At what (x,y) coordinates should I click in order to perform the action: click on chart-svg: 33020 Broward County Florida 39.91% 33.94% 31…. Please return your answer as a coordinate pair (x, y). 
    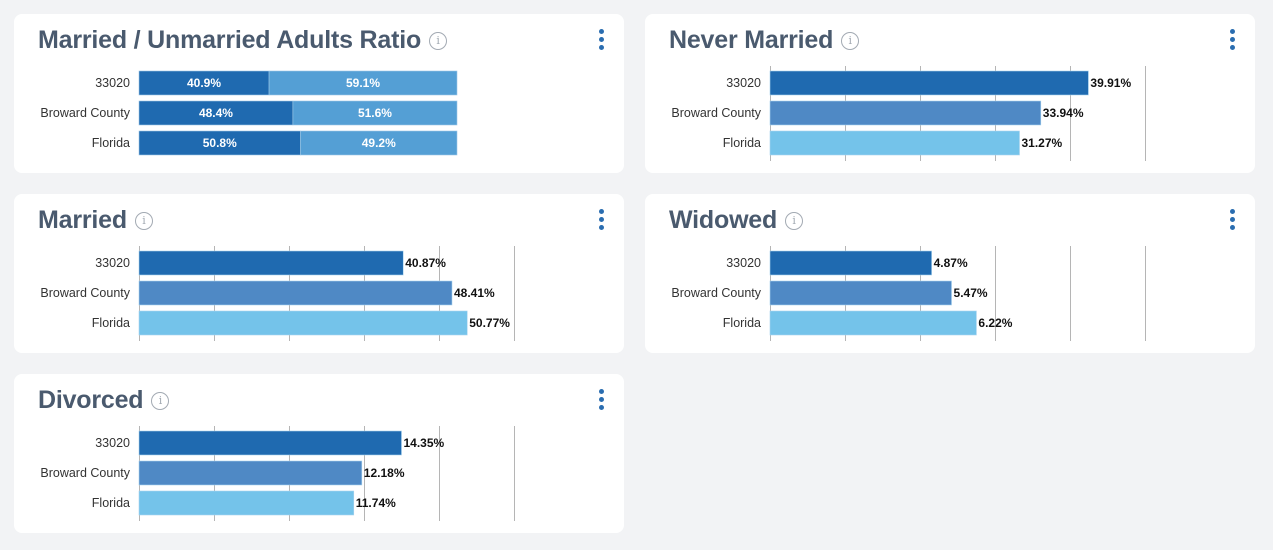
    Looking at the image, I should click on (908, 113).